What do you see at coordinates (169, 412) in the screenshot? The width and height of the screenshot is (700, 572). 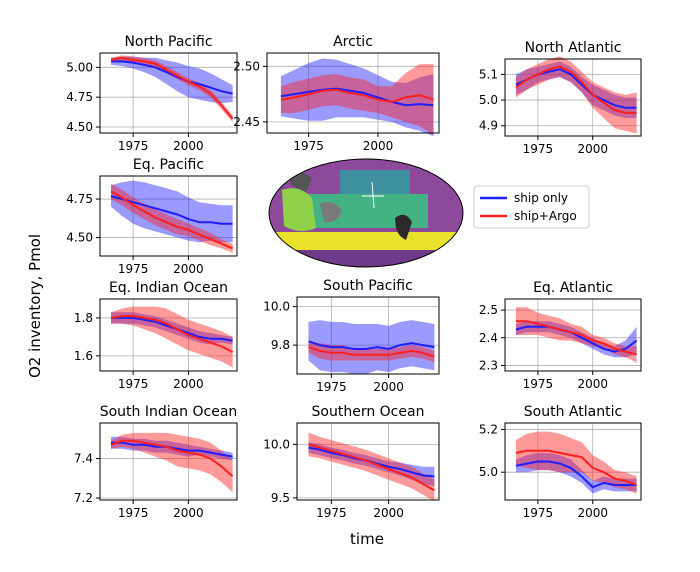 I see `panel-title-south-indian-ocean: South Indian Ocean` at bounding box center [169, 412].